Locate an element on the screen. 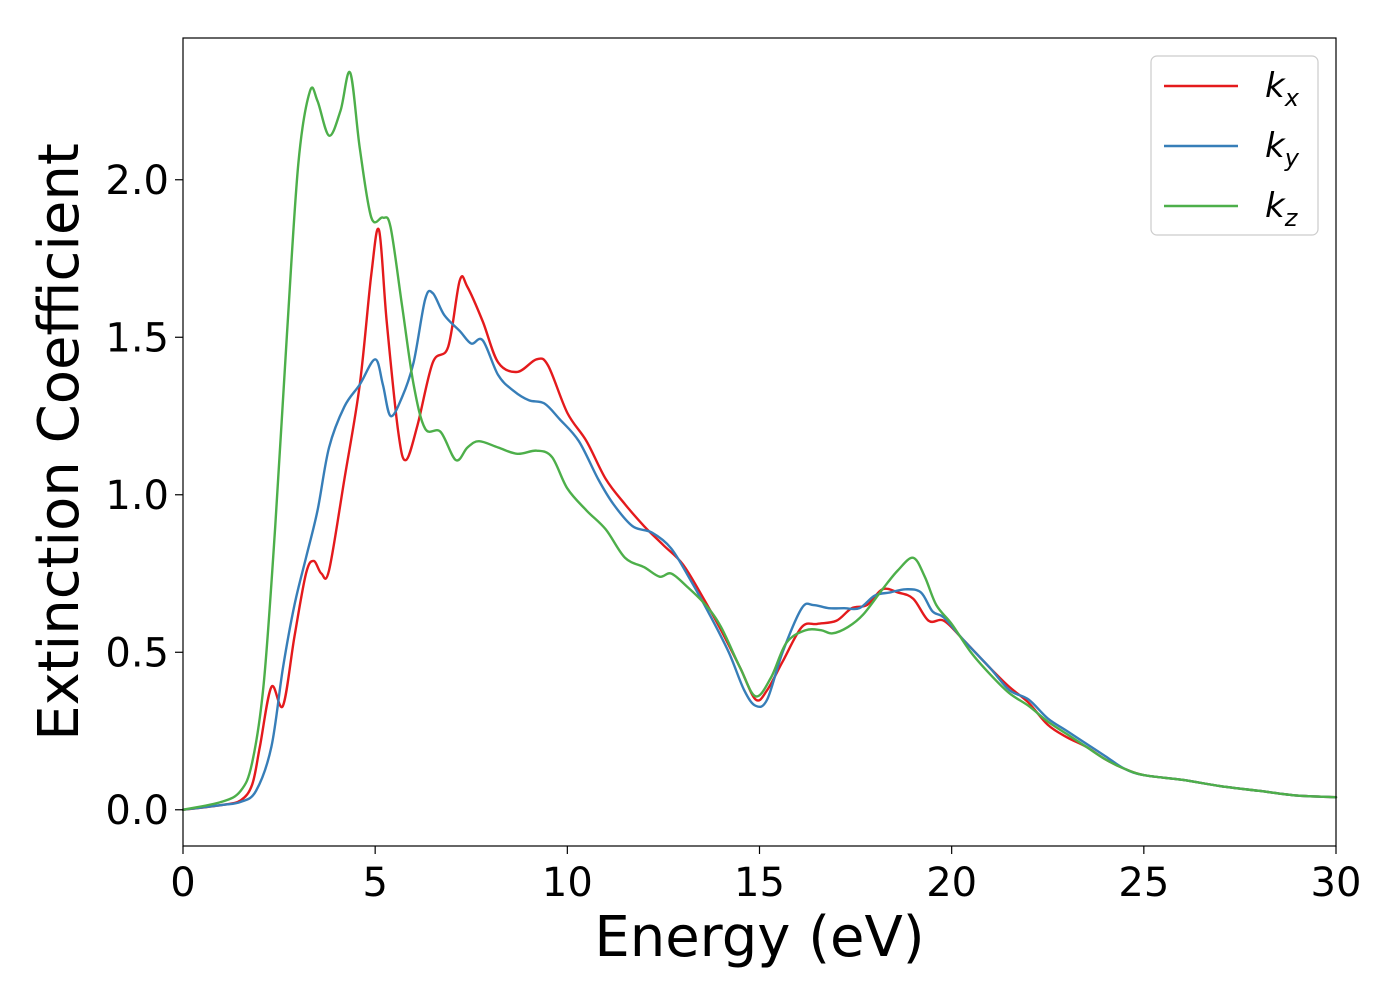 Image resolution: width=1400 pixels, height=1000 pixels. x-tick-label: 15 is located at coordinates (759, 883).